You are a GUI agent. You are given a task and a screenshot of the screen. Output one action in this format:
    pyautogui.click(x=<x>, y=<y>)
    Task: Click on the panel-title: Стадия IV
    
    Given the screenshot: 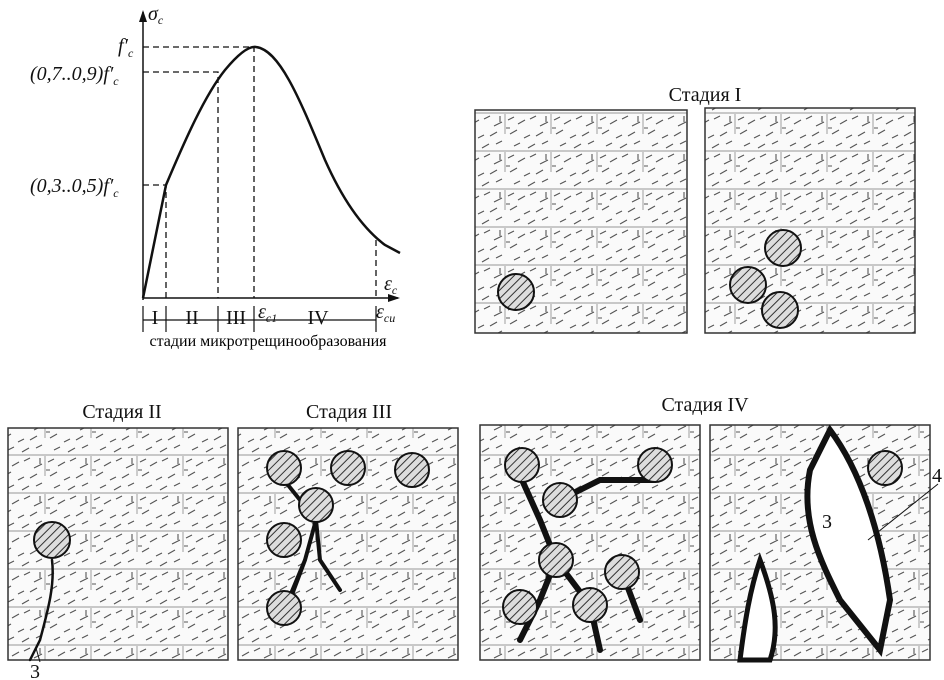 What is the action you would take?
    pyautogui.click(x=705, y=405)
    